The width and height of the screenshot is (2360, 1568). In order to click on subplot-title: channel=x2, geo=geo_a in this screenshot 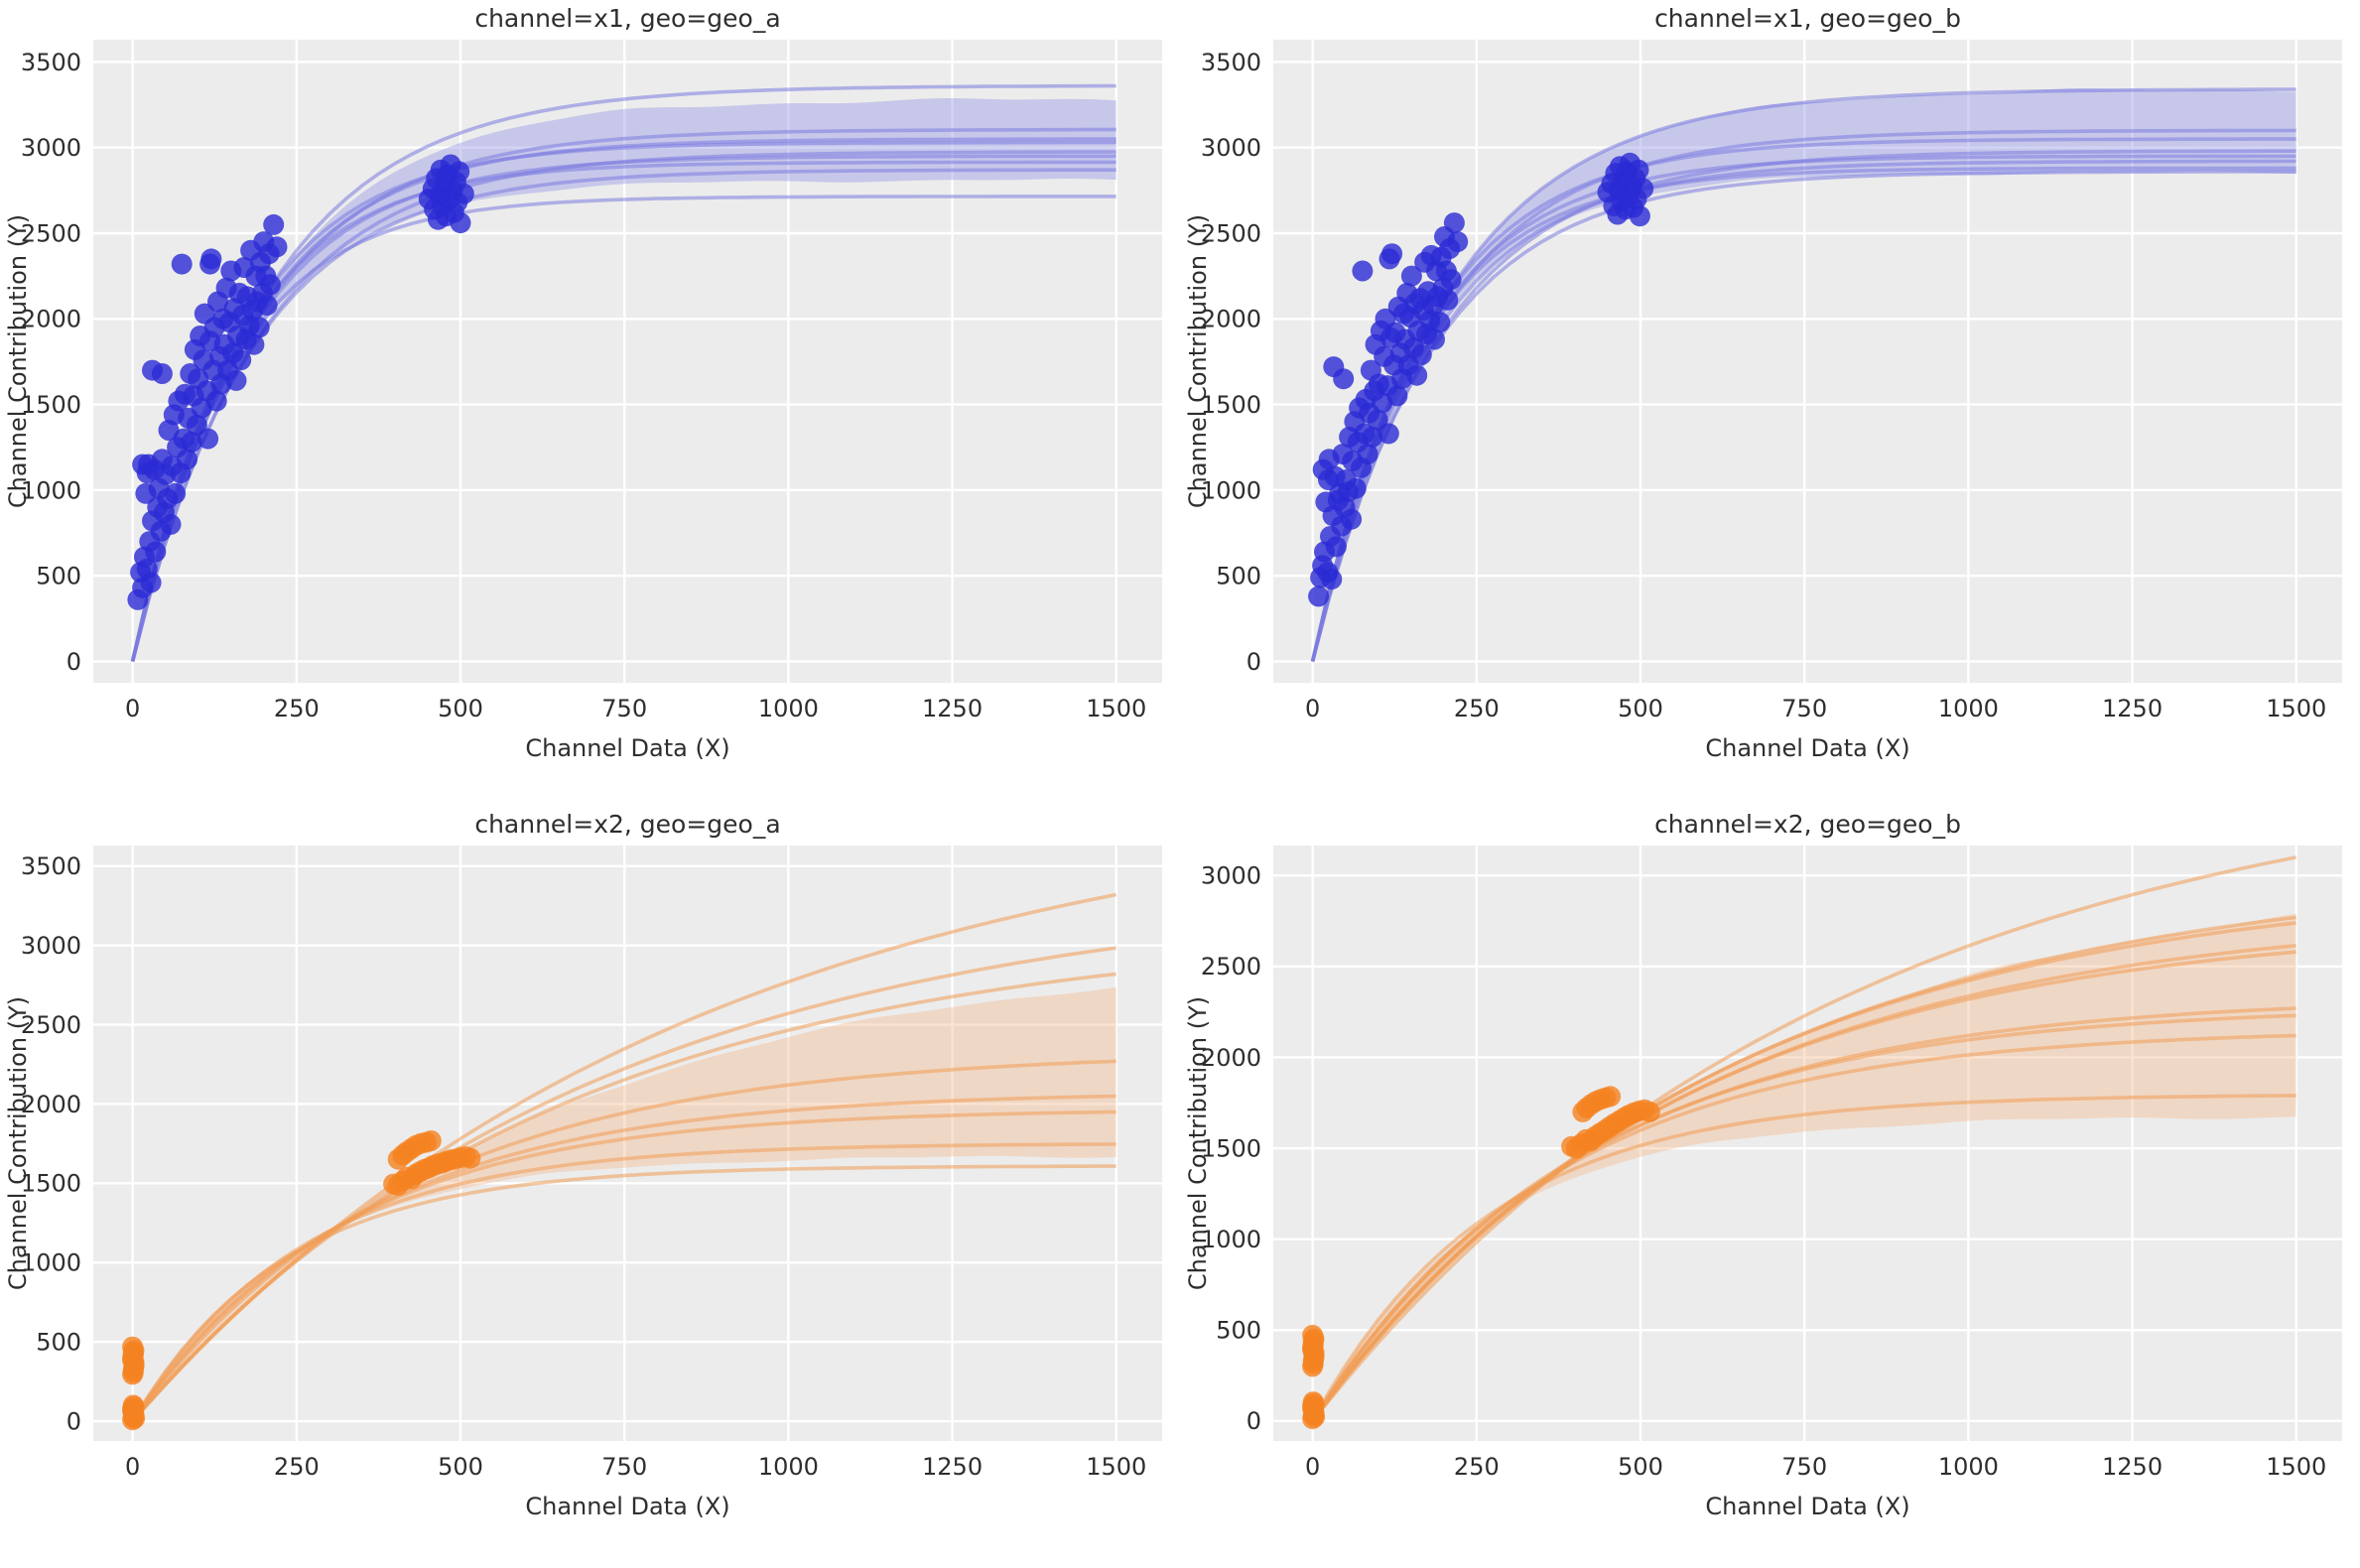, I will do `click(627, 824)`.